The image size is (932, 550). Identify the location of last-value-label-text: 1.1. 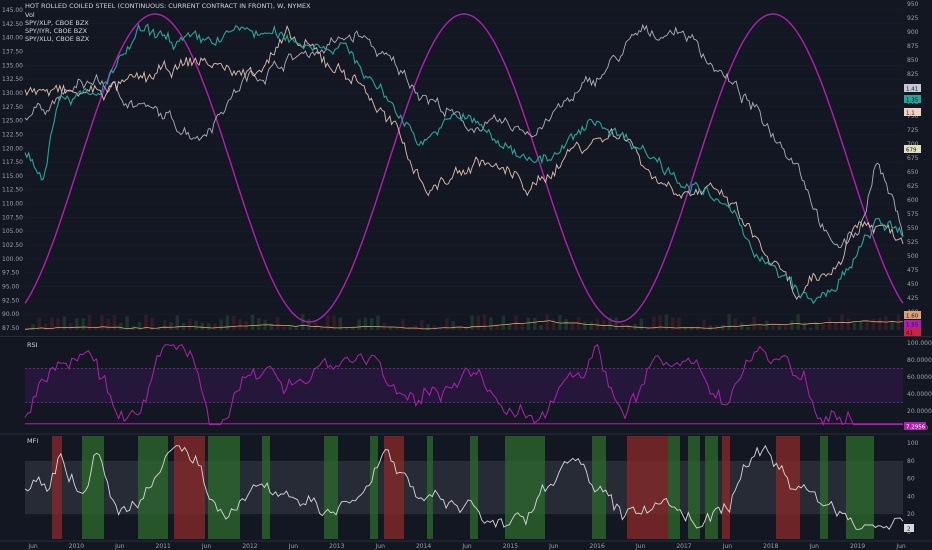
(910, 114).